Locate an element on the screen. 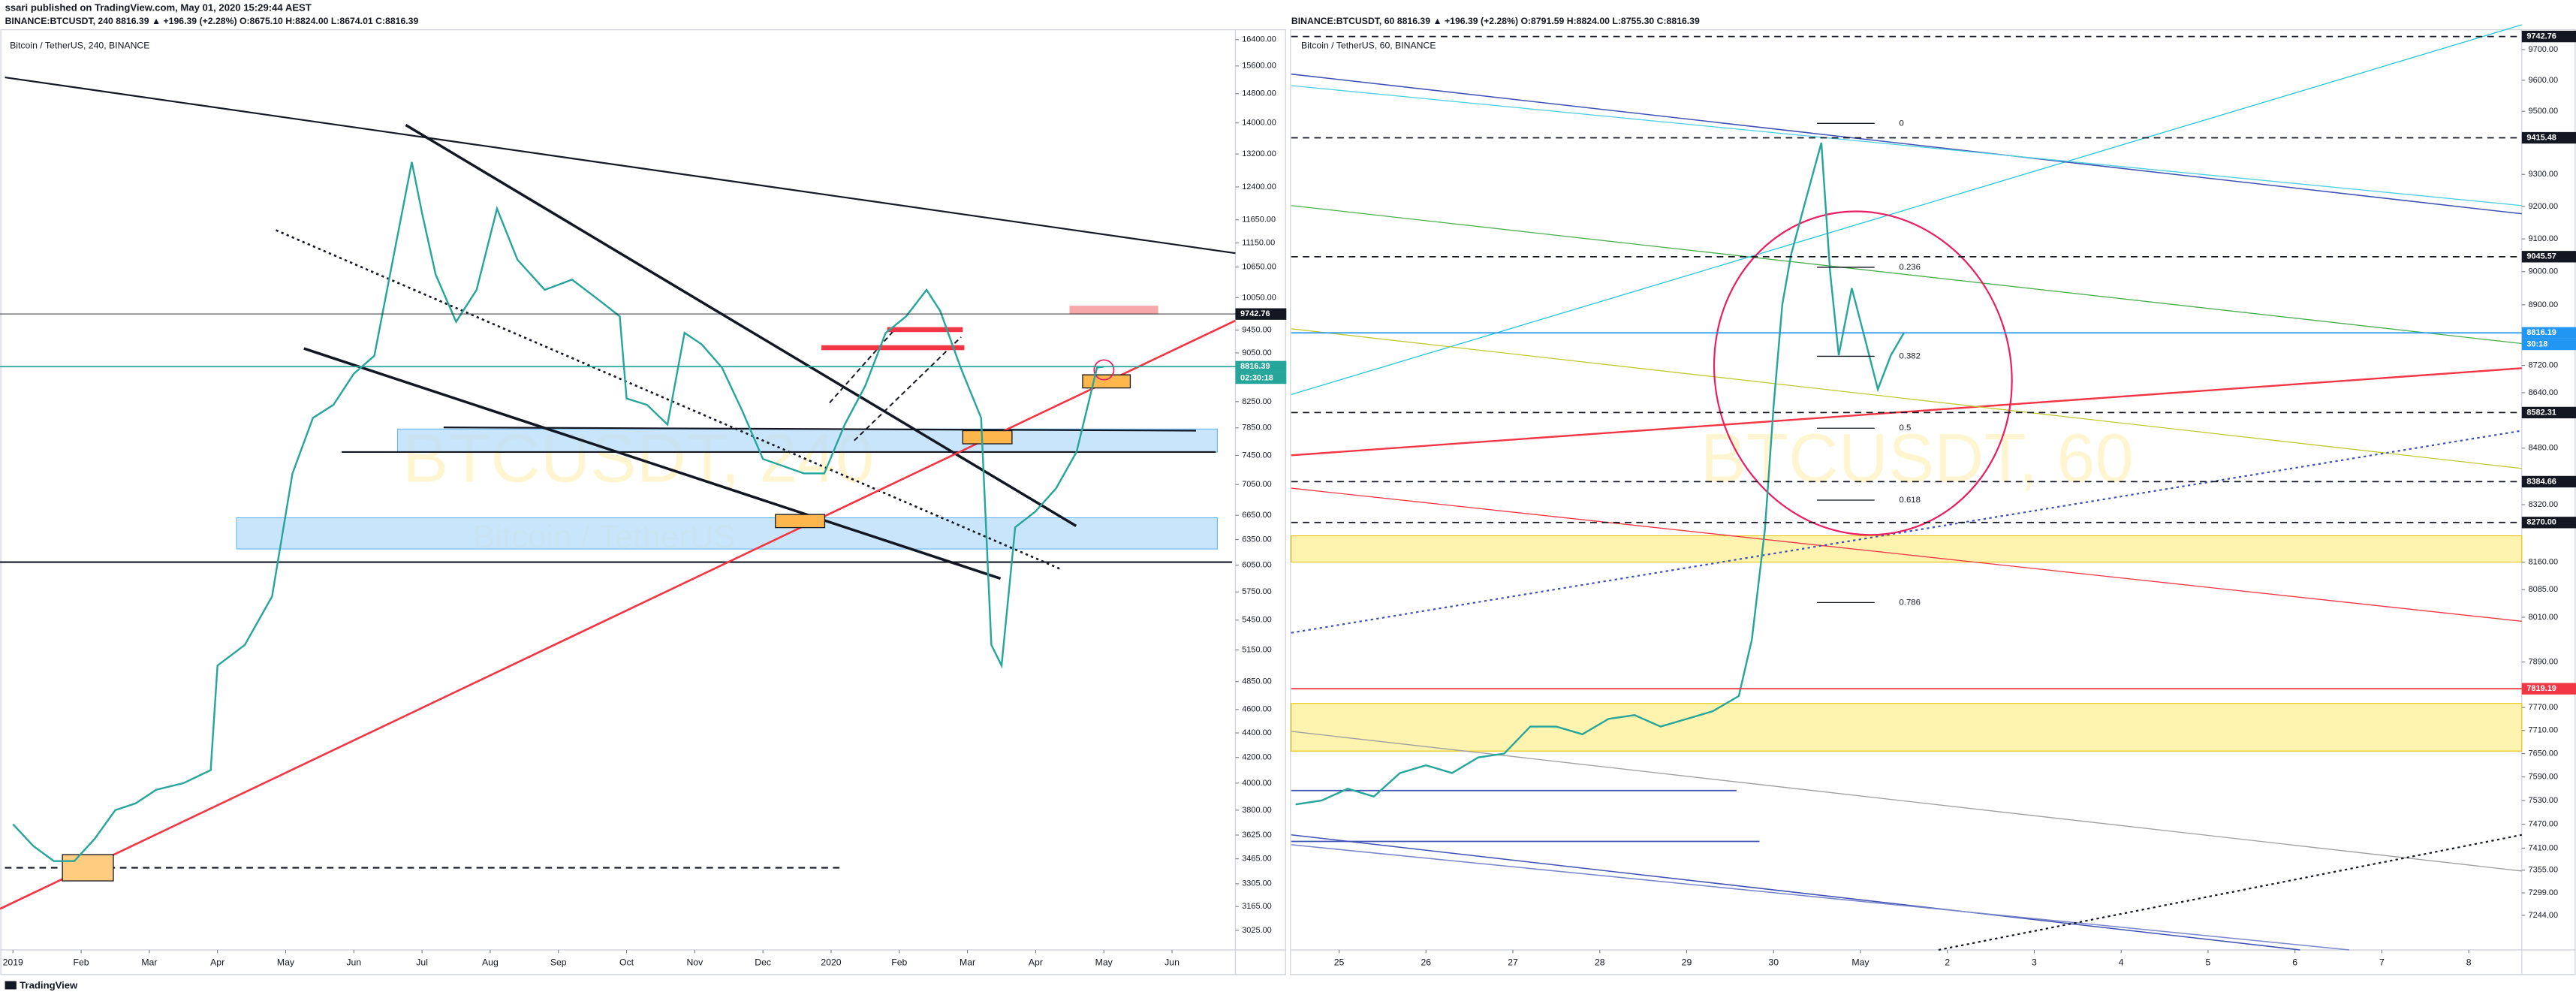 This screenshot has width=2576, height=1001. y-tick-label: 4200.00 is located at coordinates (1257, 758).